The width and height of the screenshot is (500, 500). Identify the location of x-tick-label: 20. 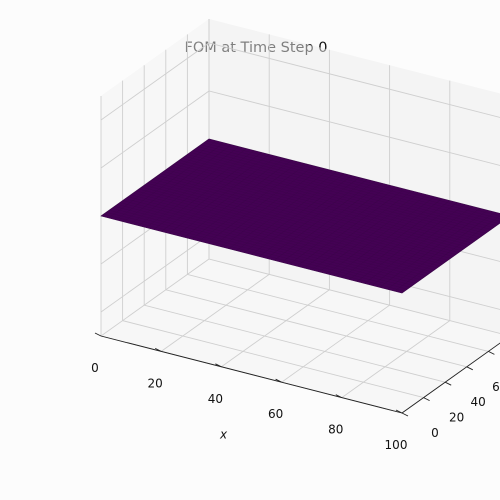
(155, 383).